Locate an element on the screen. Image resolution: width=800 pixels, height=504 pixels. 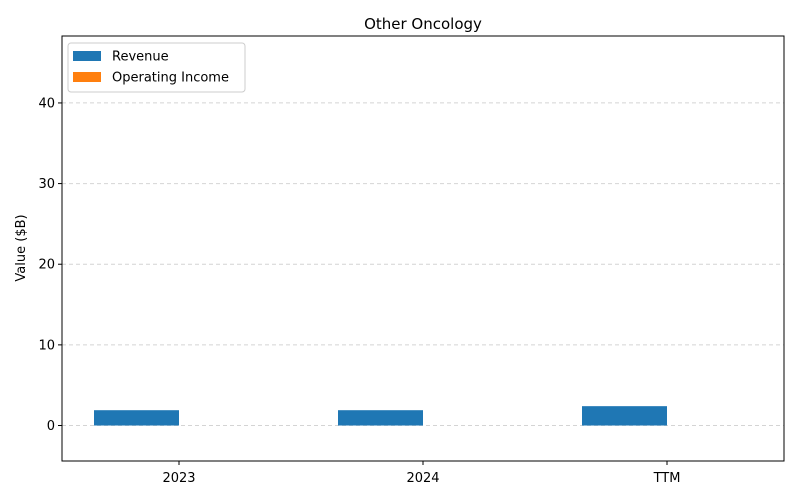
legend-label-operating-income: Operating Income is located at coordinates (170, 78).